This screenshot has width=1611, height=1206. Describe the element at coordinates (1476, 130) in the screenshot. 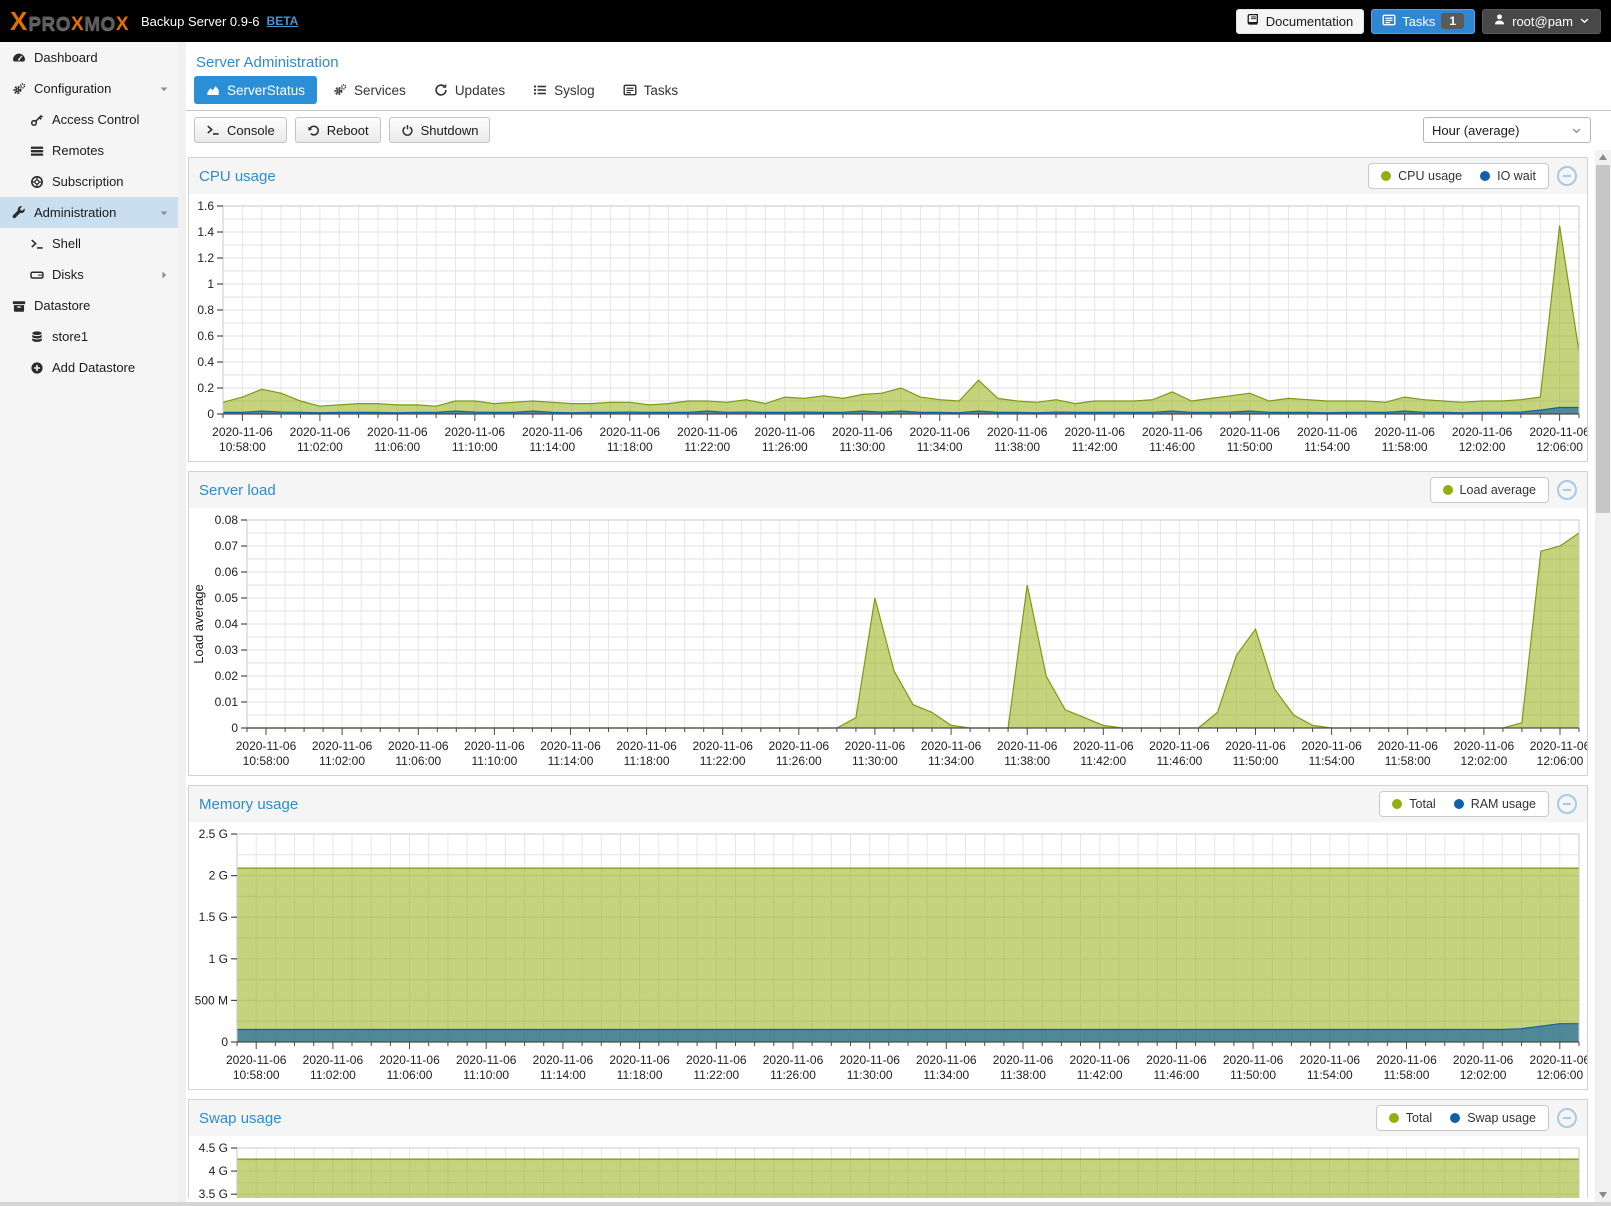

I see `time-range-value: Hour (average)` at that location.